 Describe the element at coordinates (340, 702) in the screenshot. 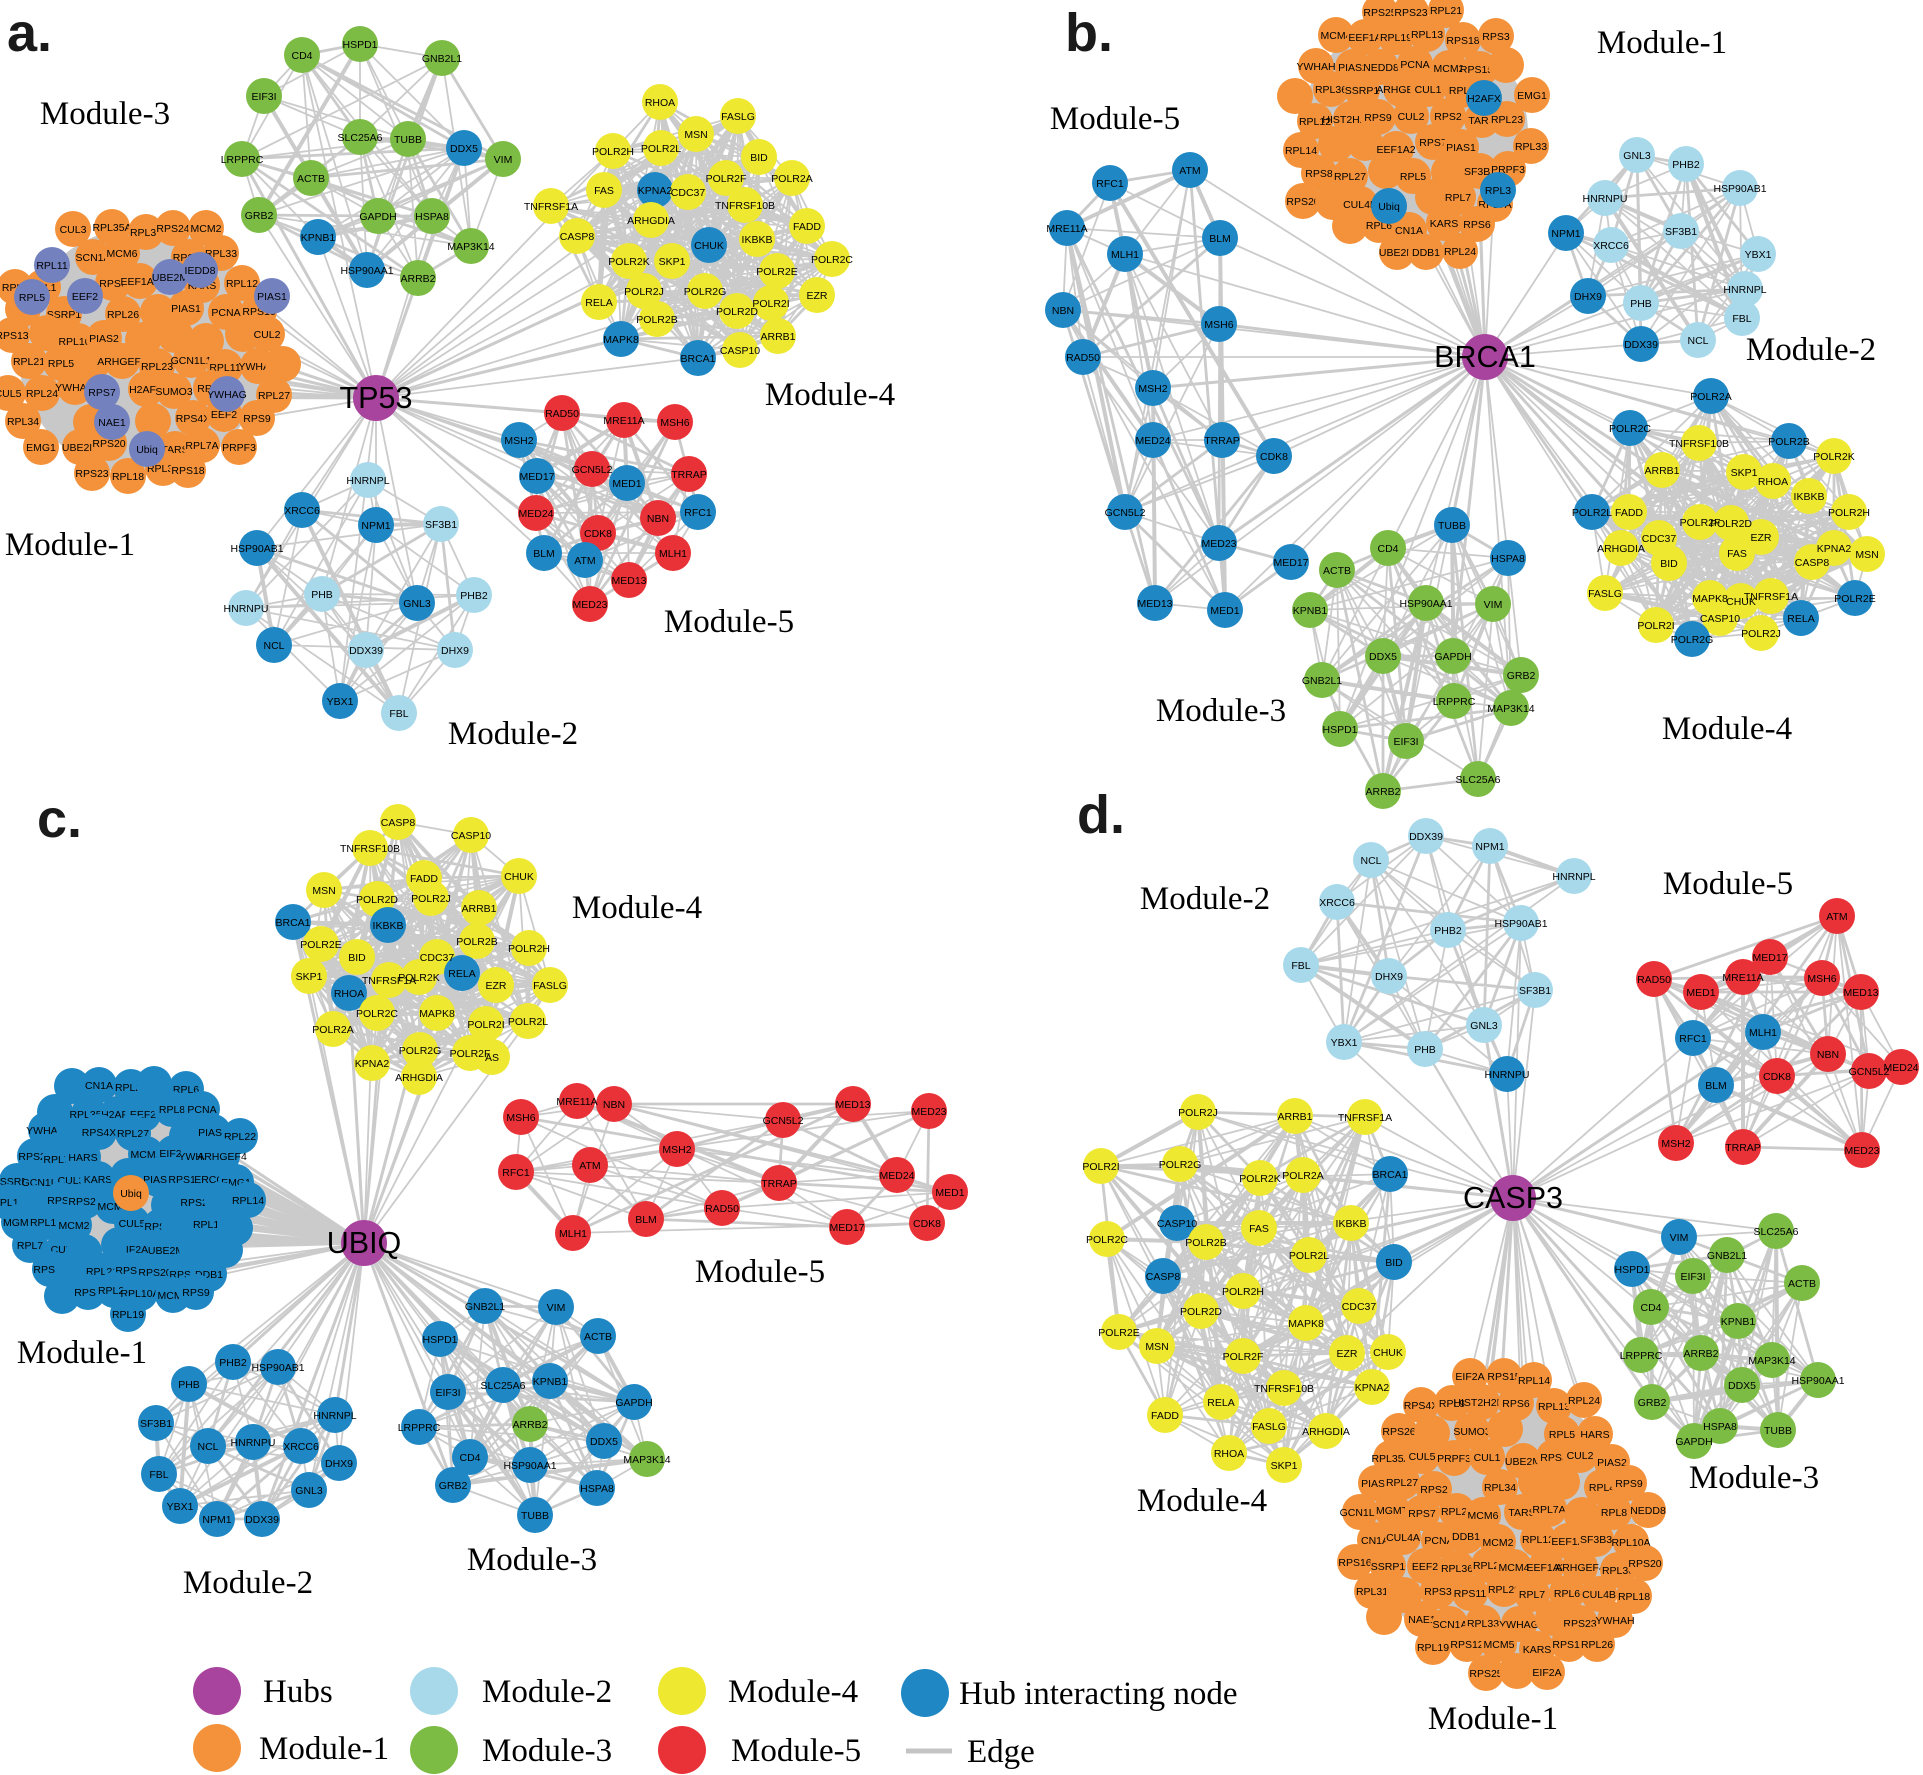

I see `svg-text: YBX1` at that location.